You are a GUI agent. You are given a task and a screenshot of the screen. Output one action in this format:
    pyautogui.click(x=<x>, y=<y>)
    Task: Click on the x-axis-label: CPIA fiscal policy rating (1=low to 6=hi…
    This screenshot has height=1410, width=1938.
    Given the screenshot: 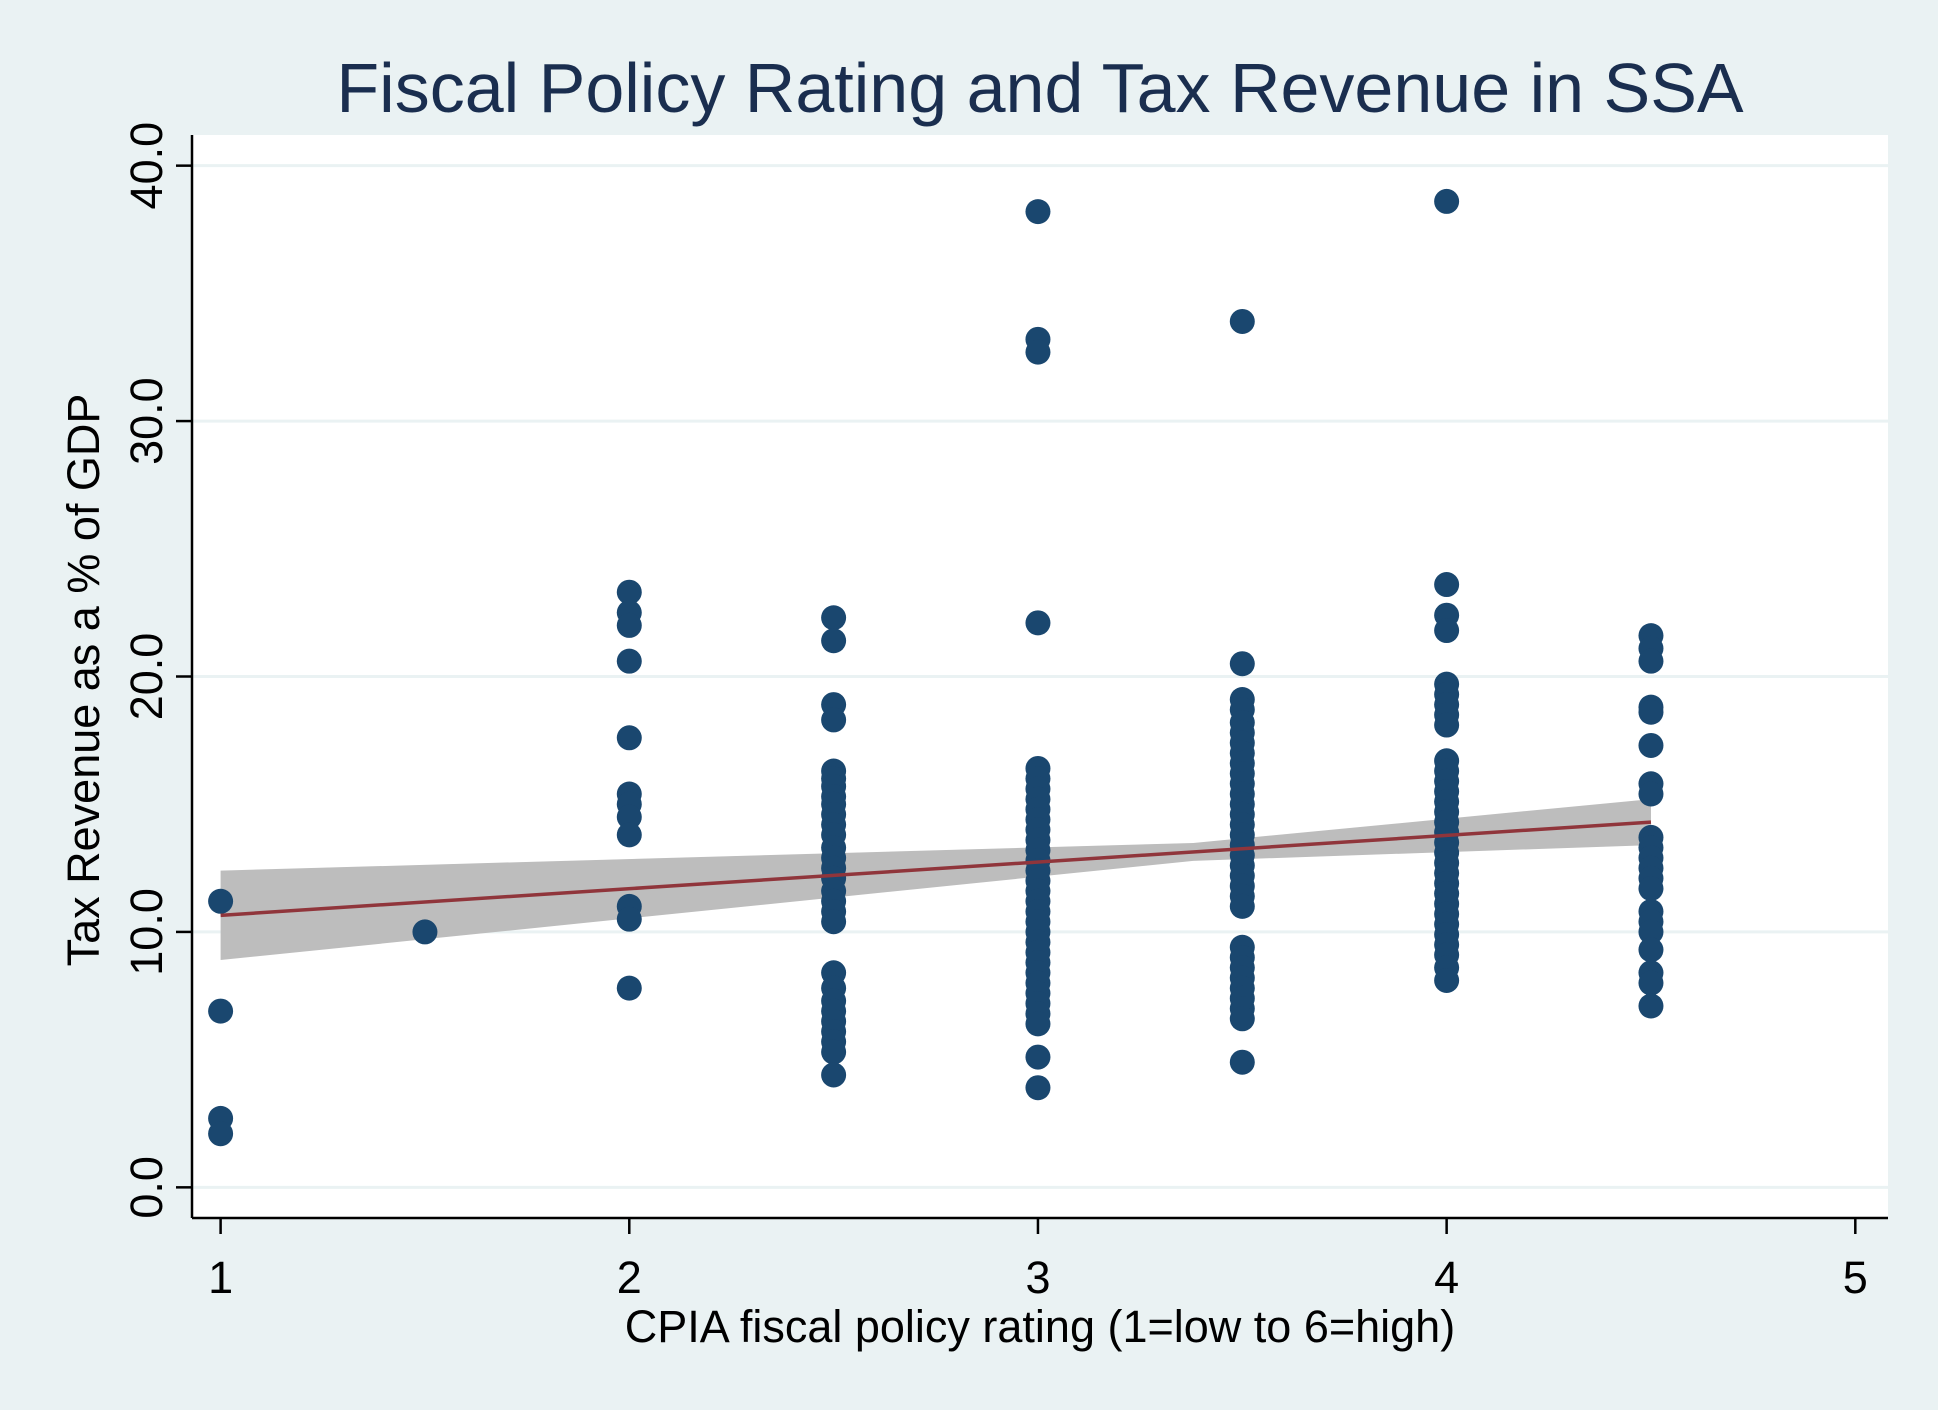 What is the action you would take?
    pyautogui.click(x=1040, y=1326)
    